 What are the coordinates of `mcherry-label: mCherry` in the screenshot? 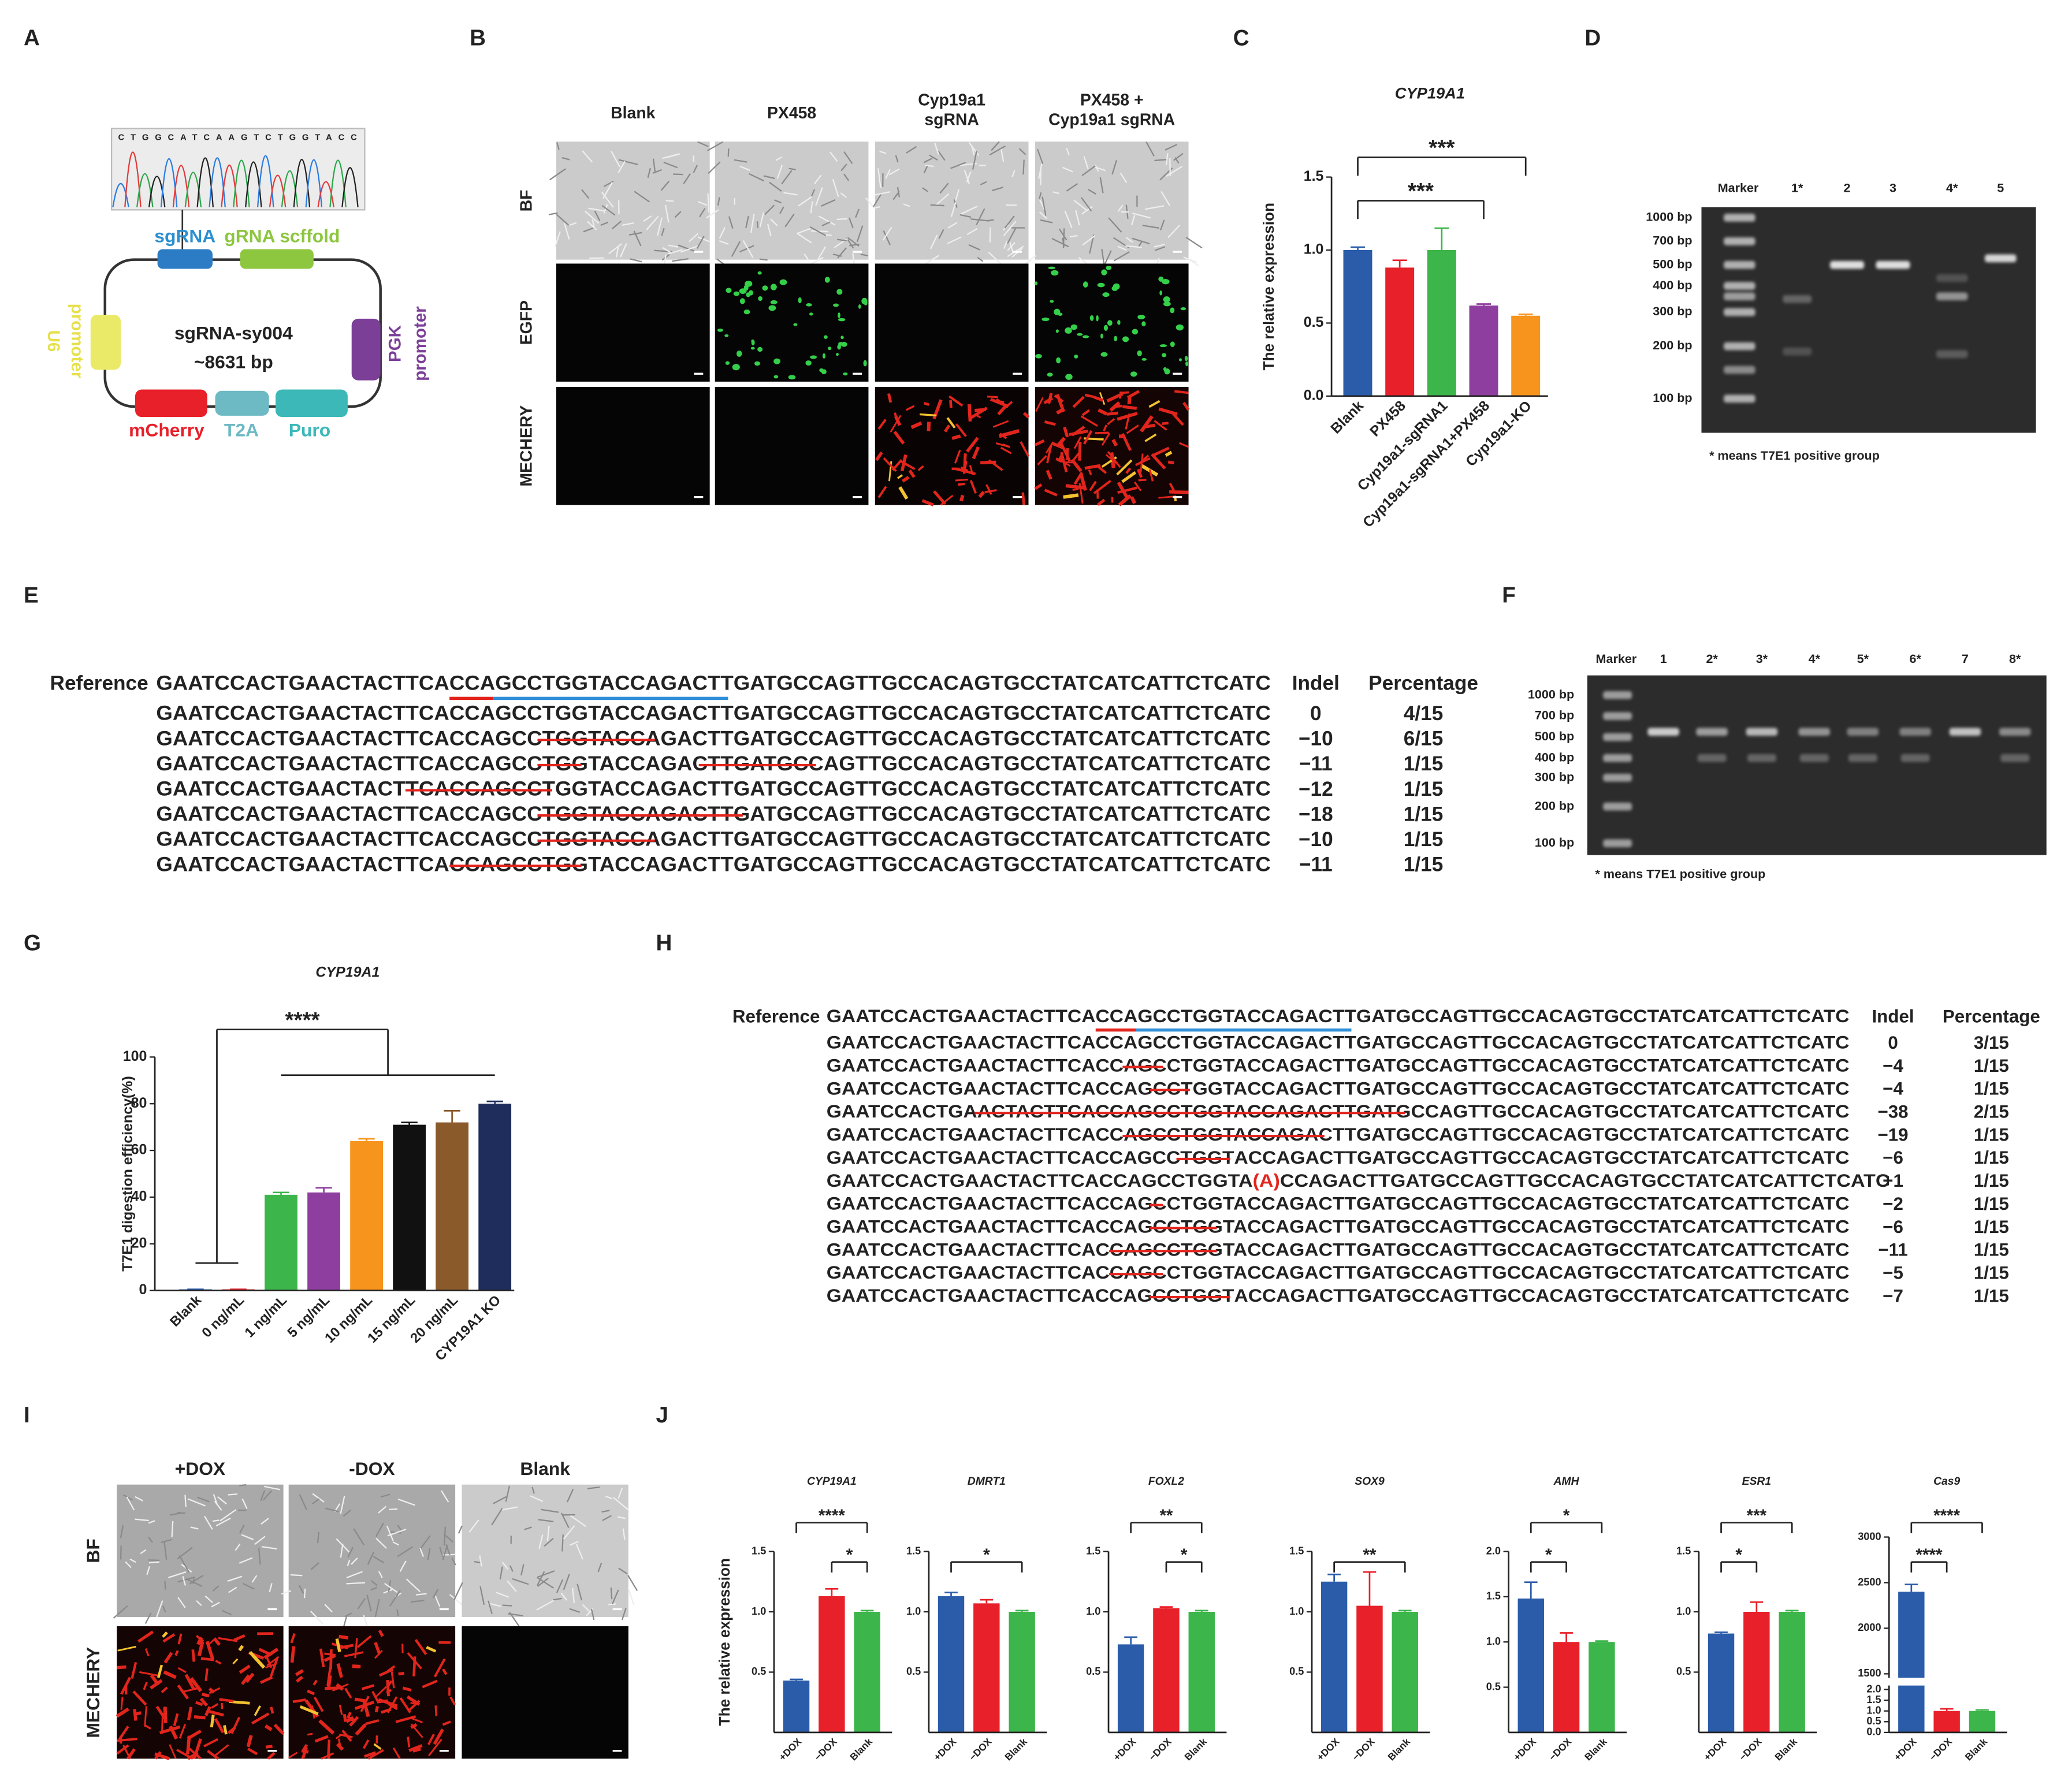 It's located at (166, 430).